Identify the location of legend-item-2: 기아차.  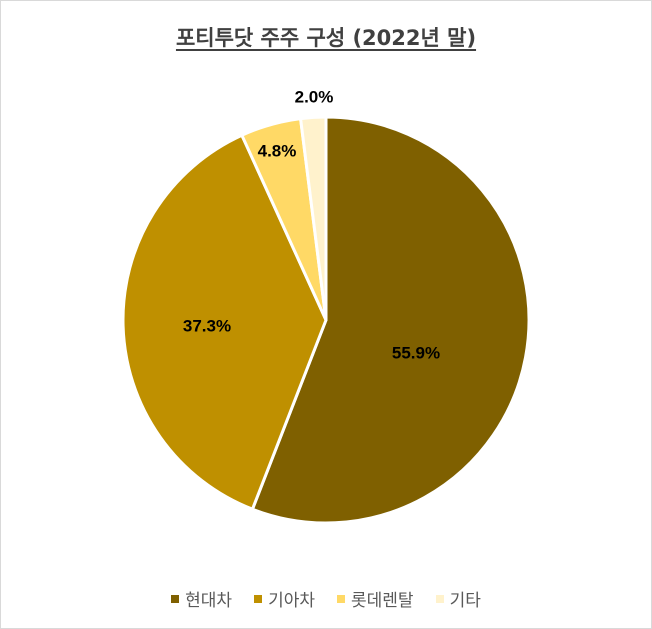
(284, 598).